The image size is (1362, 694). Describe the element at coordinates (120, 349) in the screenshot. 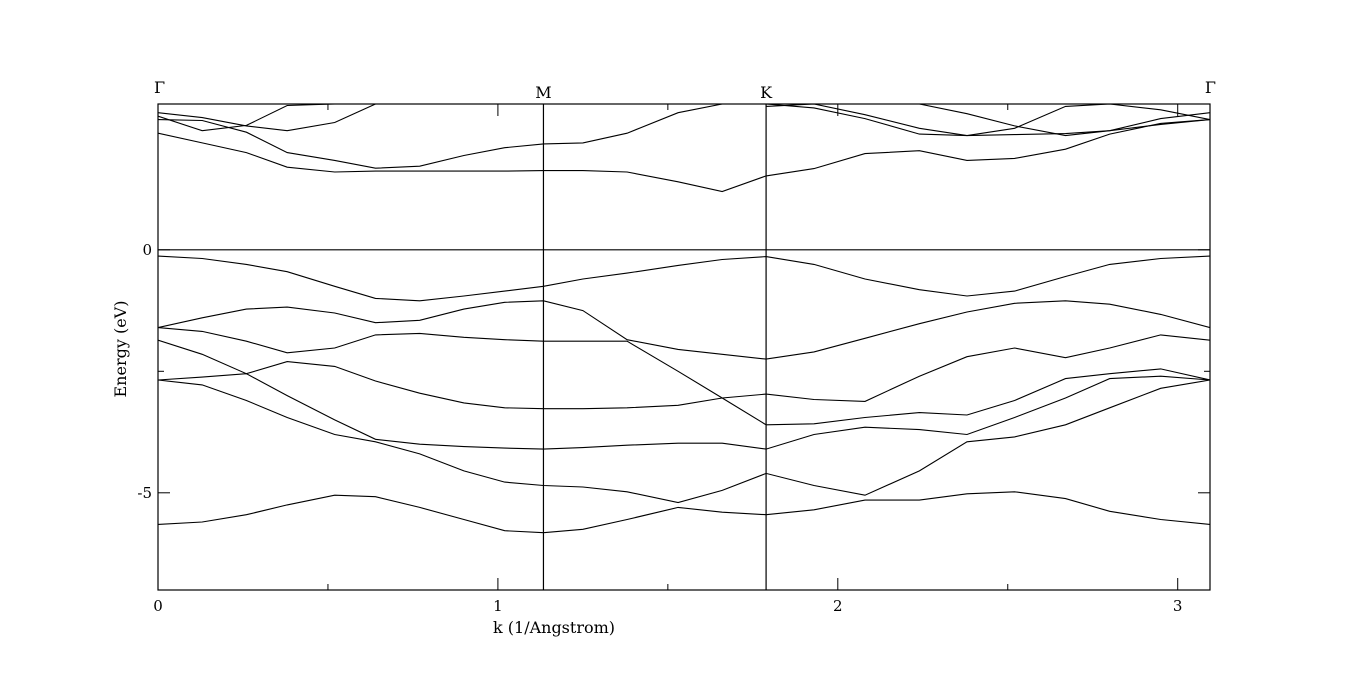

I see `y-axis-label: Energy (eV)` at that location.